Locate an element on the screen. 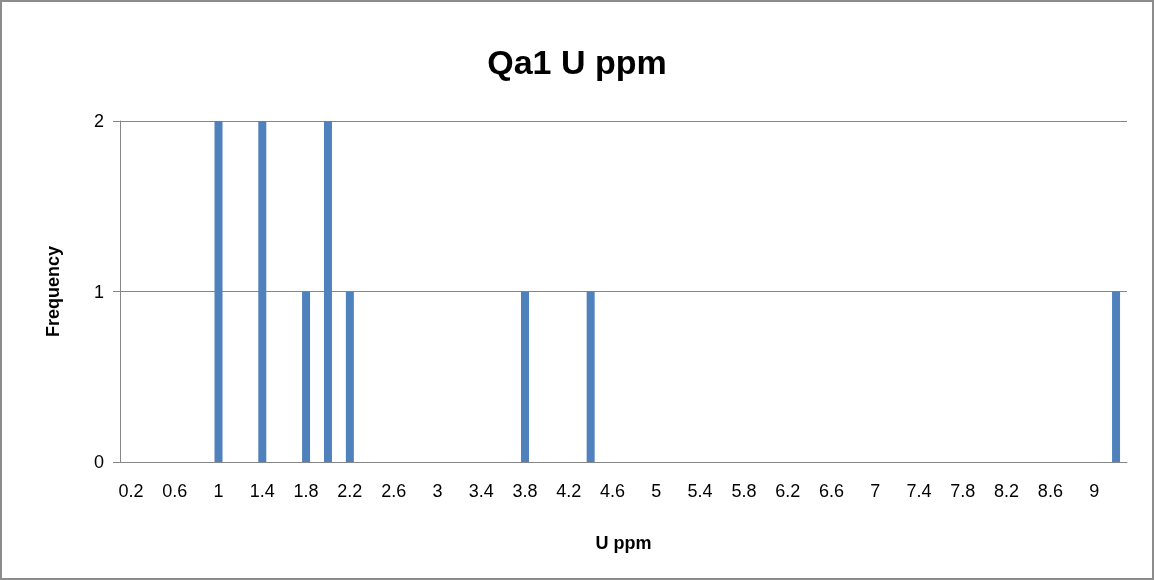 The image size is (1154, 580). x-tick-label: 2.2 is located at coordinates (350, 491).